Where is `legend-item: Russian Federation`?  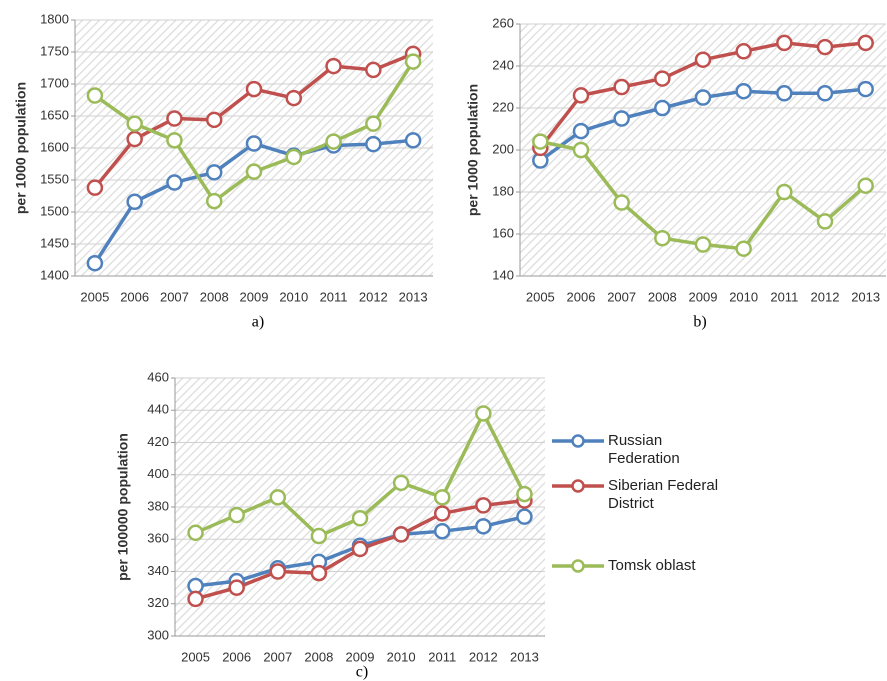 legend-item: Russian Federation is located at coordinates (645, 450).